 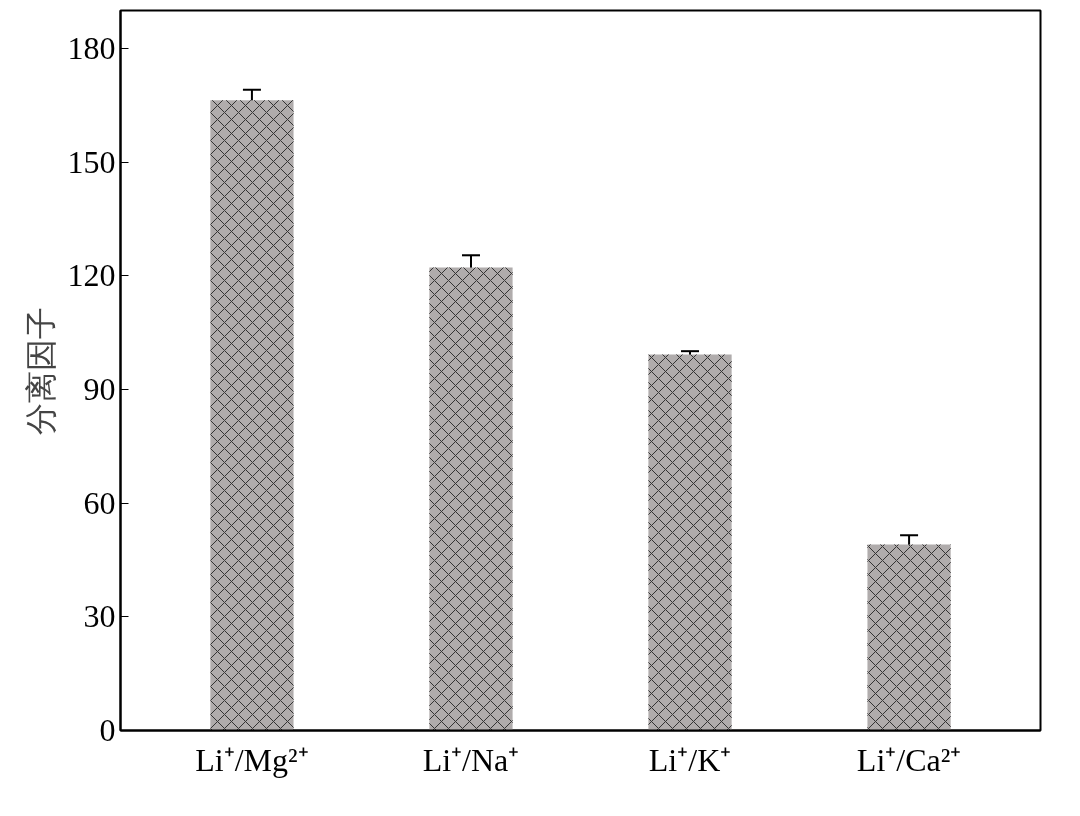 What do you see at coordinates (107, 730) in the screenshot?
I see `y-tick-label: 0` at bounding box center [107, 730].